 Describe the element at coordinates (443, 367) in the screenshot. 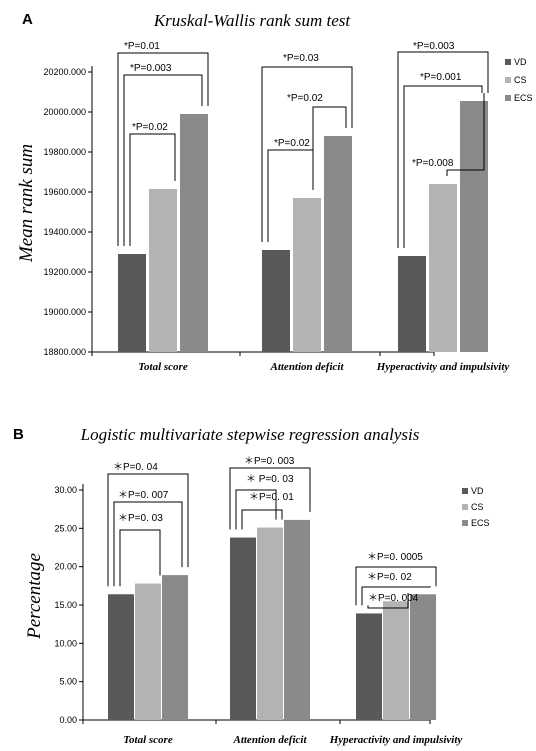

I see `panel-a-category-label: Hyperactivity and impulsivity` at that location.